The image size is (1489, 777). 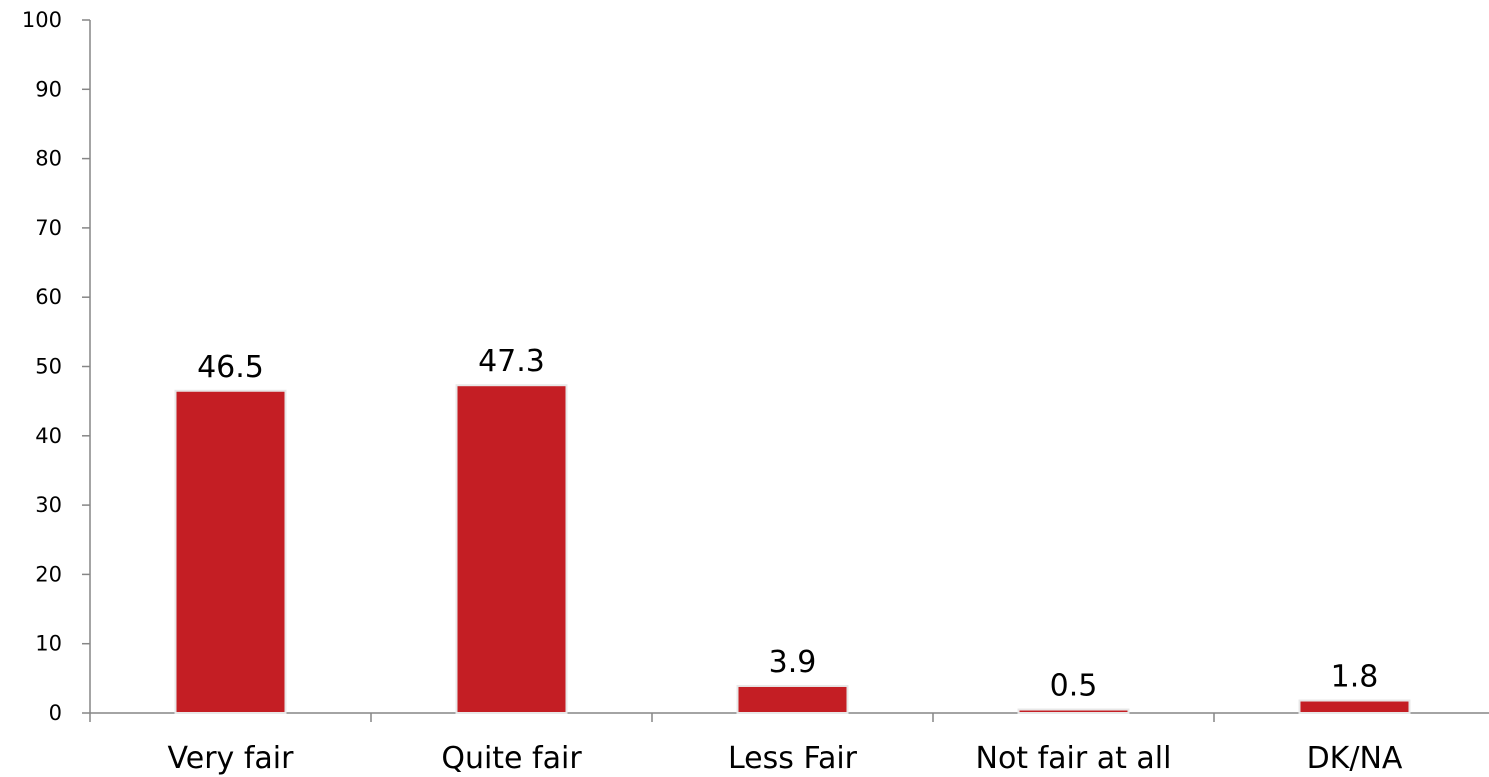 What do you see at coordinates (48, 436) in the screenshot?
I see `y-tick-label: 40` at bounding box center [48, 436].